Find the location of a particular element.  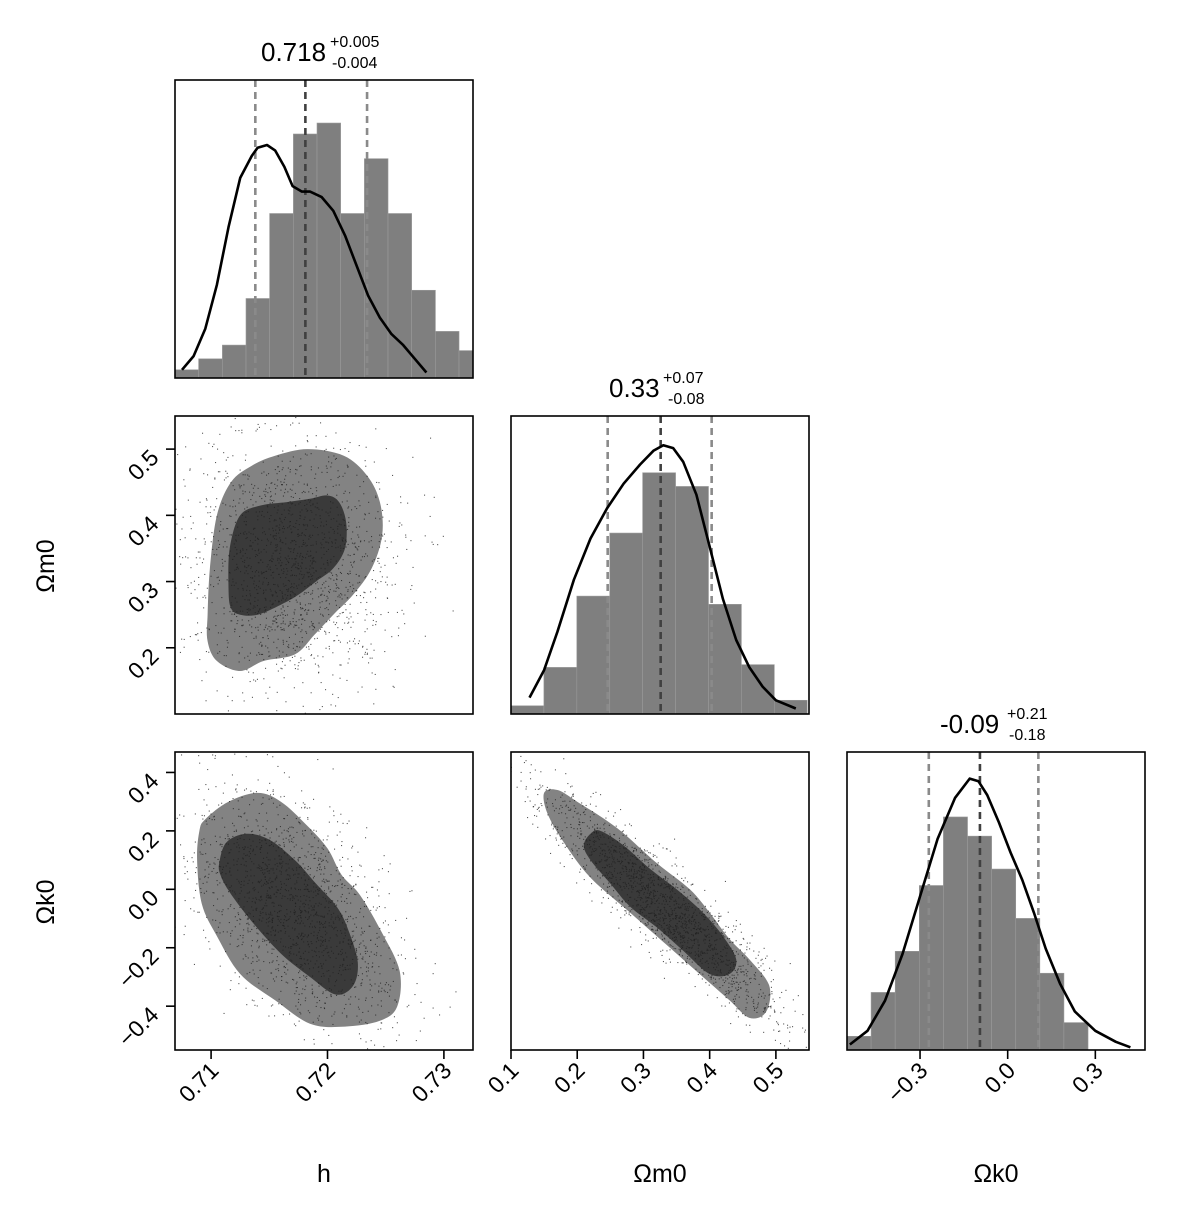

hist-panel-ok is located at coordinates (996, 901).